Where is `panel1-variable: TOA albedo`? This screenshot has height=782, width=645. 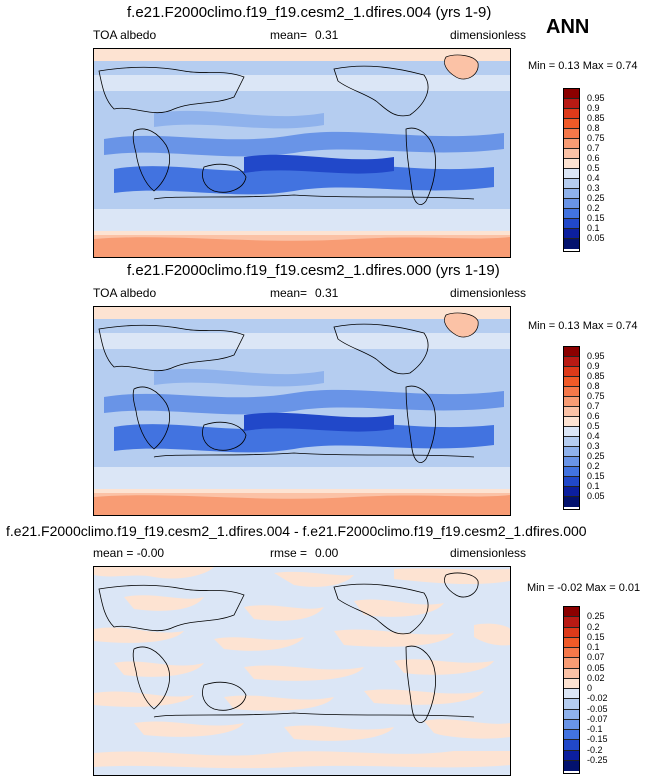
panel1-variable: TOA albedo is located at coordinates (125, 35).